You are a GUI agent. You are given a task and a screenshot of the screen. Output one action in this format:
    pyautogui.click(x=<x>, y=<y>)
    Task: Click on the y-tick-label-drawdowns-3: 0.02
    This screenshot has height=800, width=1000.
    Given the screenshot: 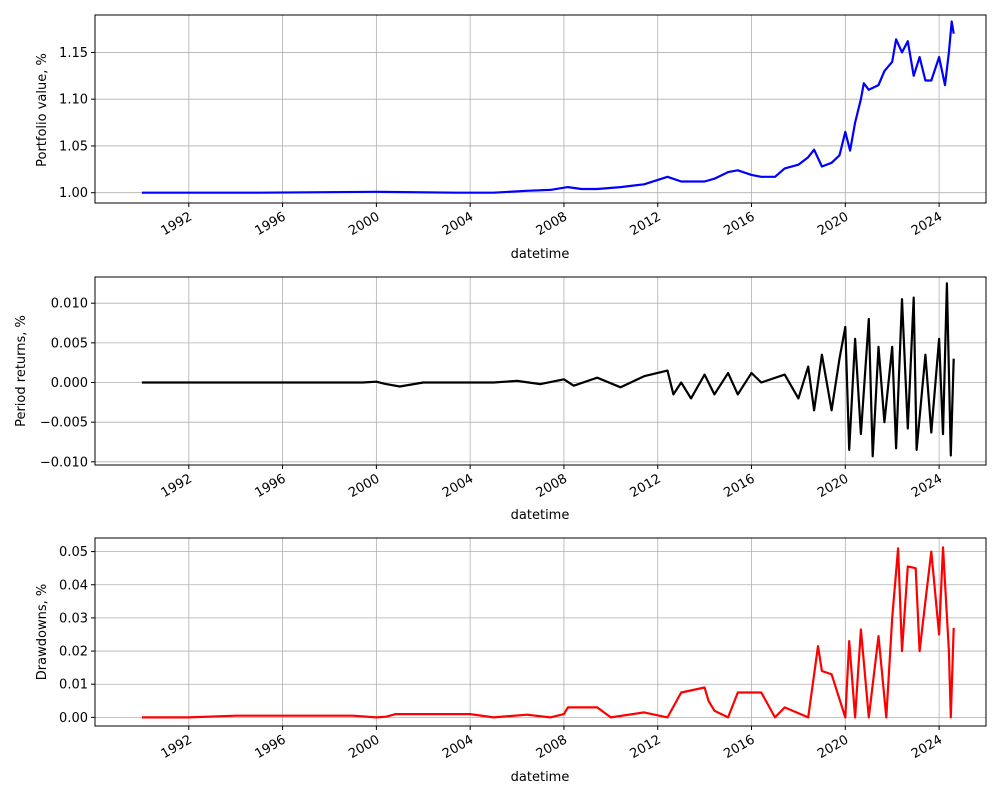 What is the action you would take?
    pyautogui.click(x=73, y=652)
    